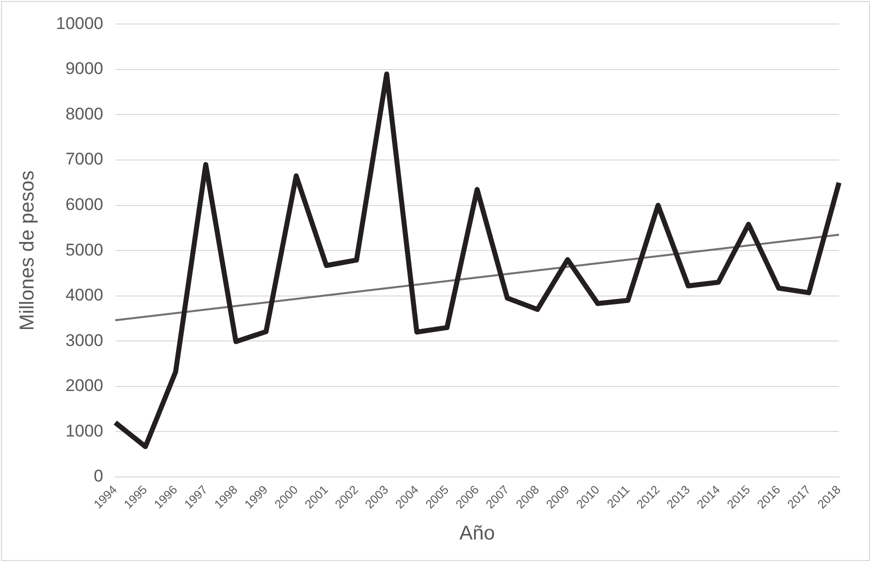  I want to click on y-tick-label: 10000, so click(80, 23).